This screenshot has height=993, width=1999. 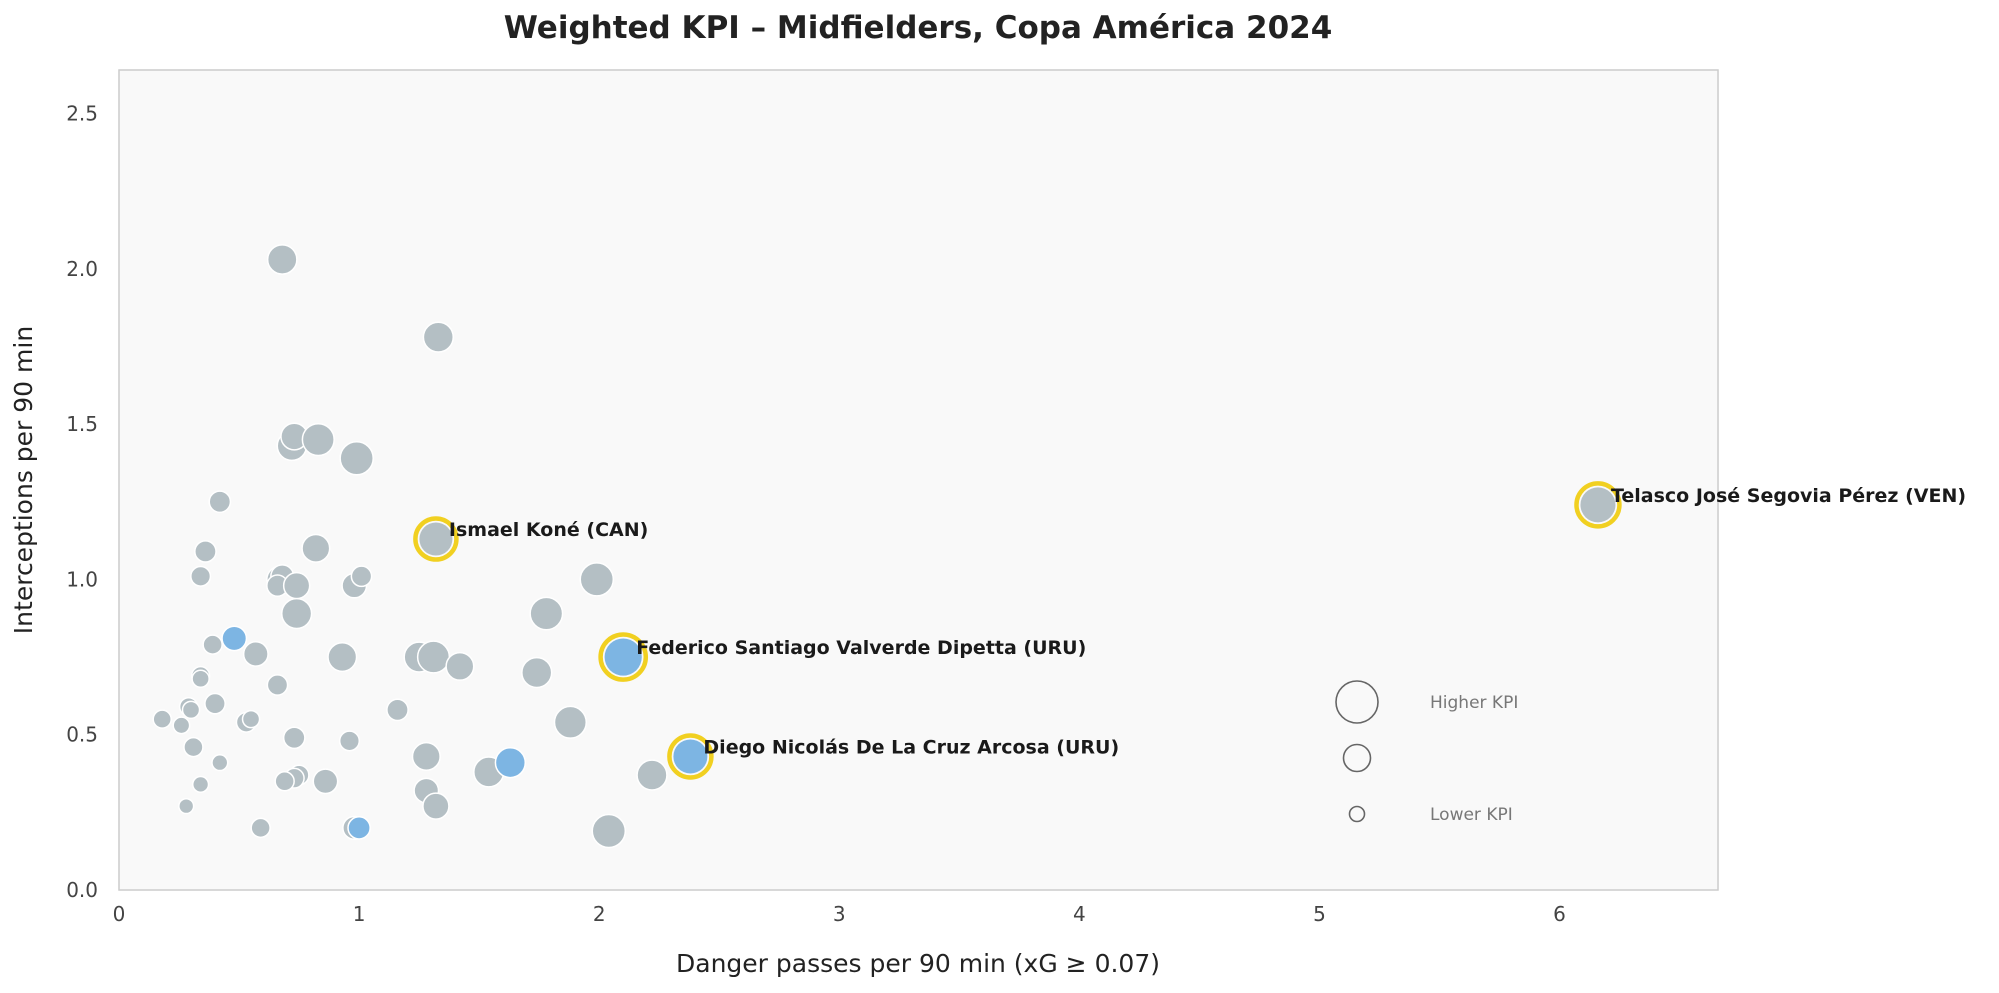 What do you see at coordinates (918, 963) in the screenshot?
I see `x-axis-label: Danger passes per 90 min (xG ≥ 0.07)` at bounding box center [918, 963].